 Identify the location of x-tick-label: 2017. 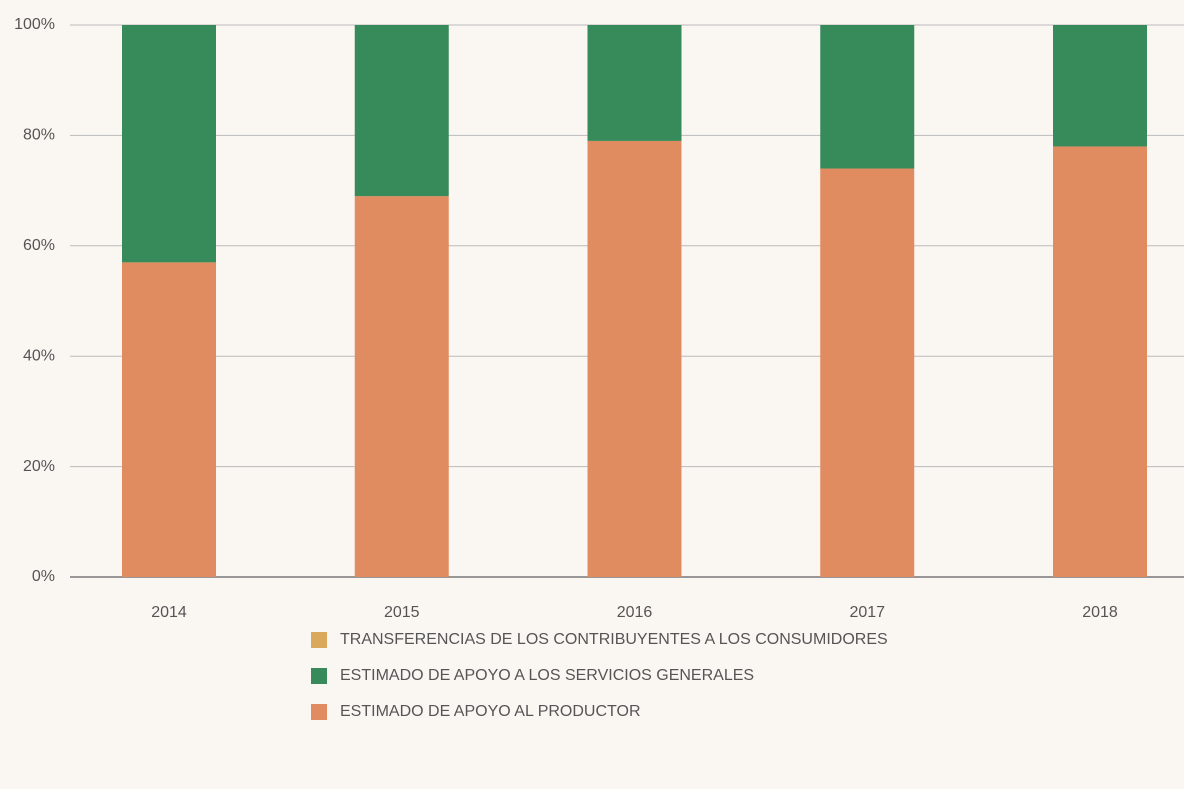
(867, 612).